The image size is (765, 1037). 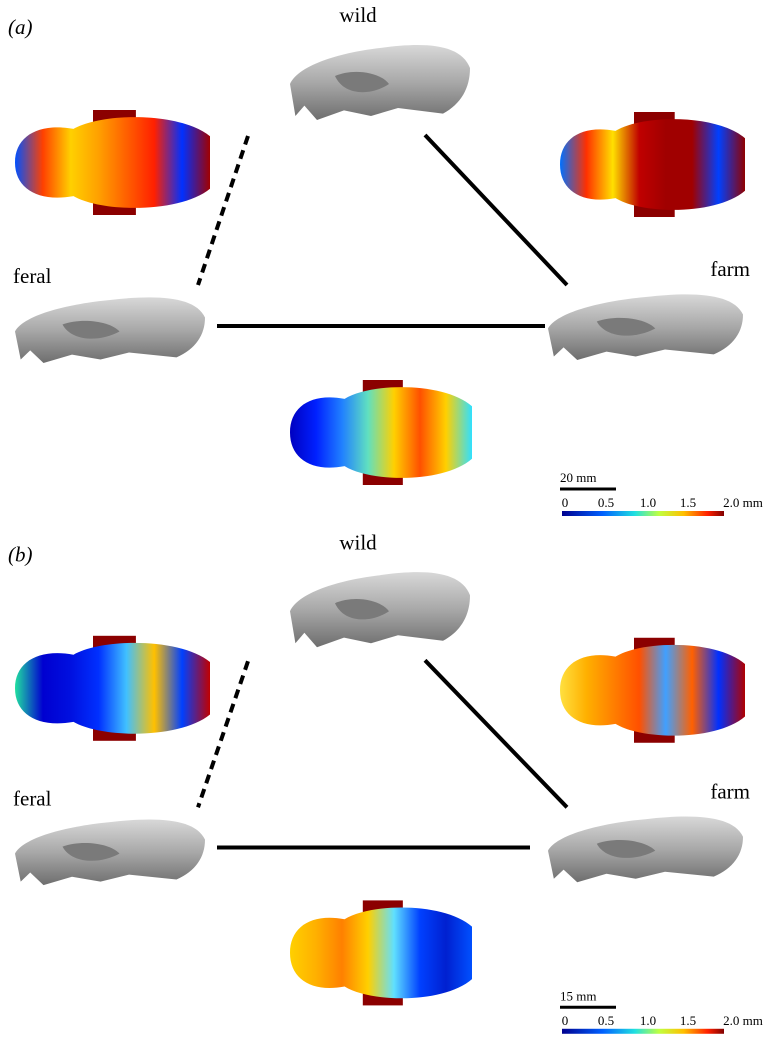 I want to click on panel-label: (a), so click(x=20, y=27).